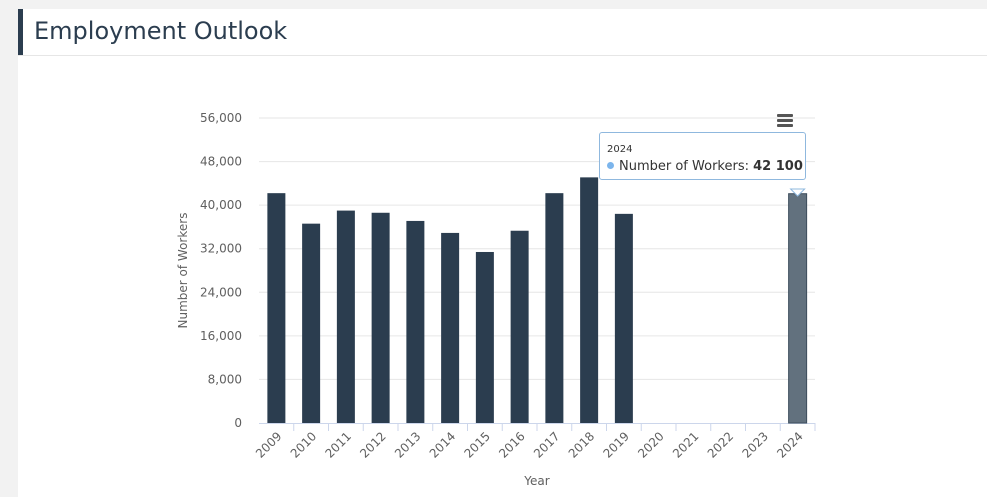 The image size is (987, 497). I want to click on bar-2018, so click(589, 300).